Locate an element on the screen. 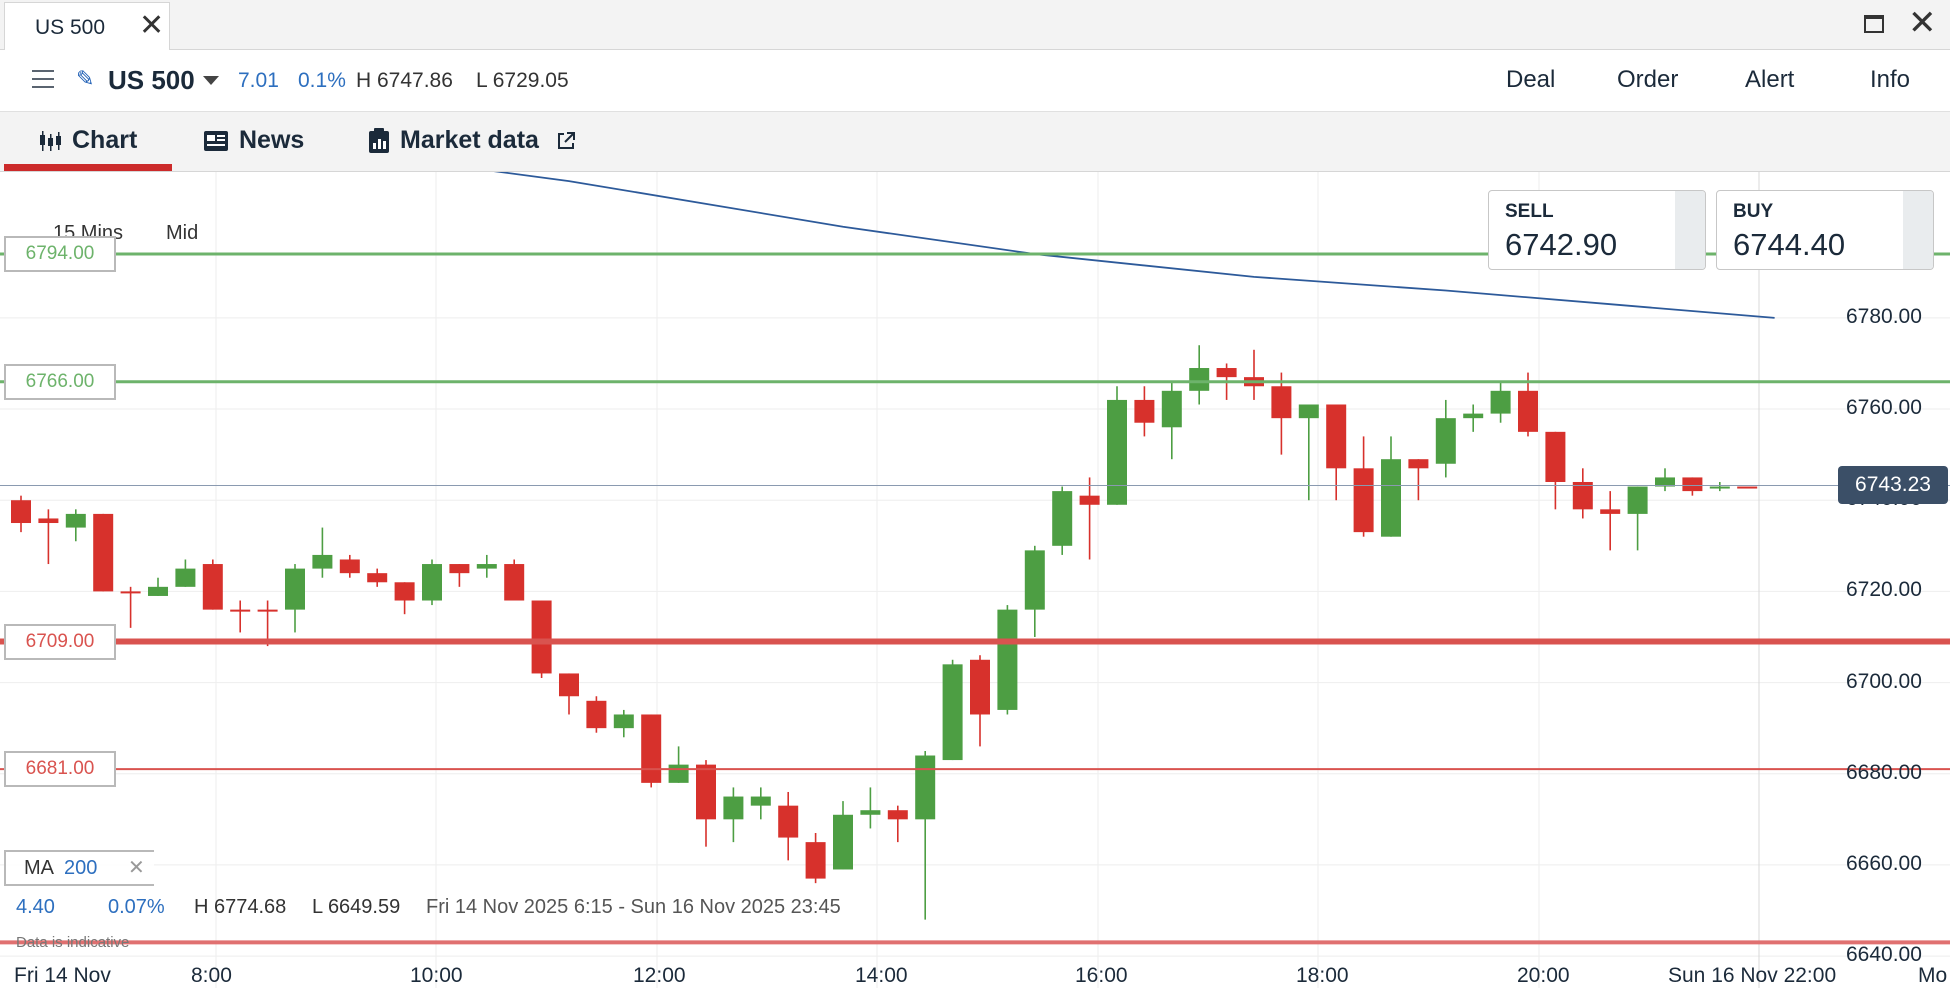 The width and height of the screenshot is (1950, 988). price-level-label: 6681.00 is located at coordinates (60, 769).